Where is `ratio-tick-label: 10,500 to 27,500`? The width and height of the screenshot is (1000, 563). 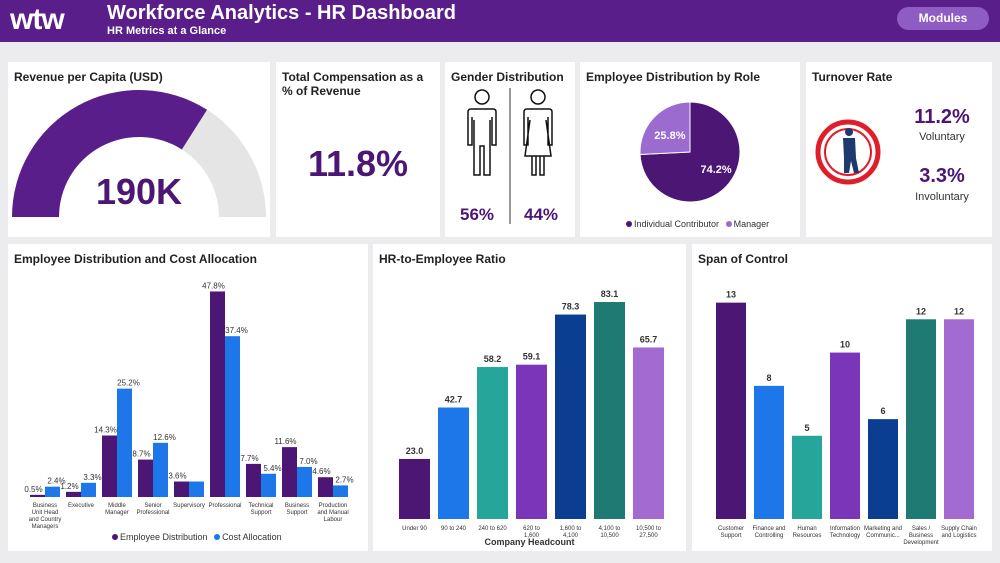
ratio-tick-label: 10,500 to 27,500 is located at coordinates (649, 532).